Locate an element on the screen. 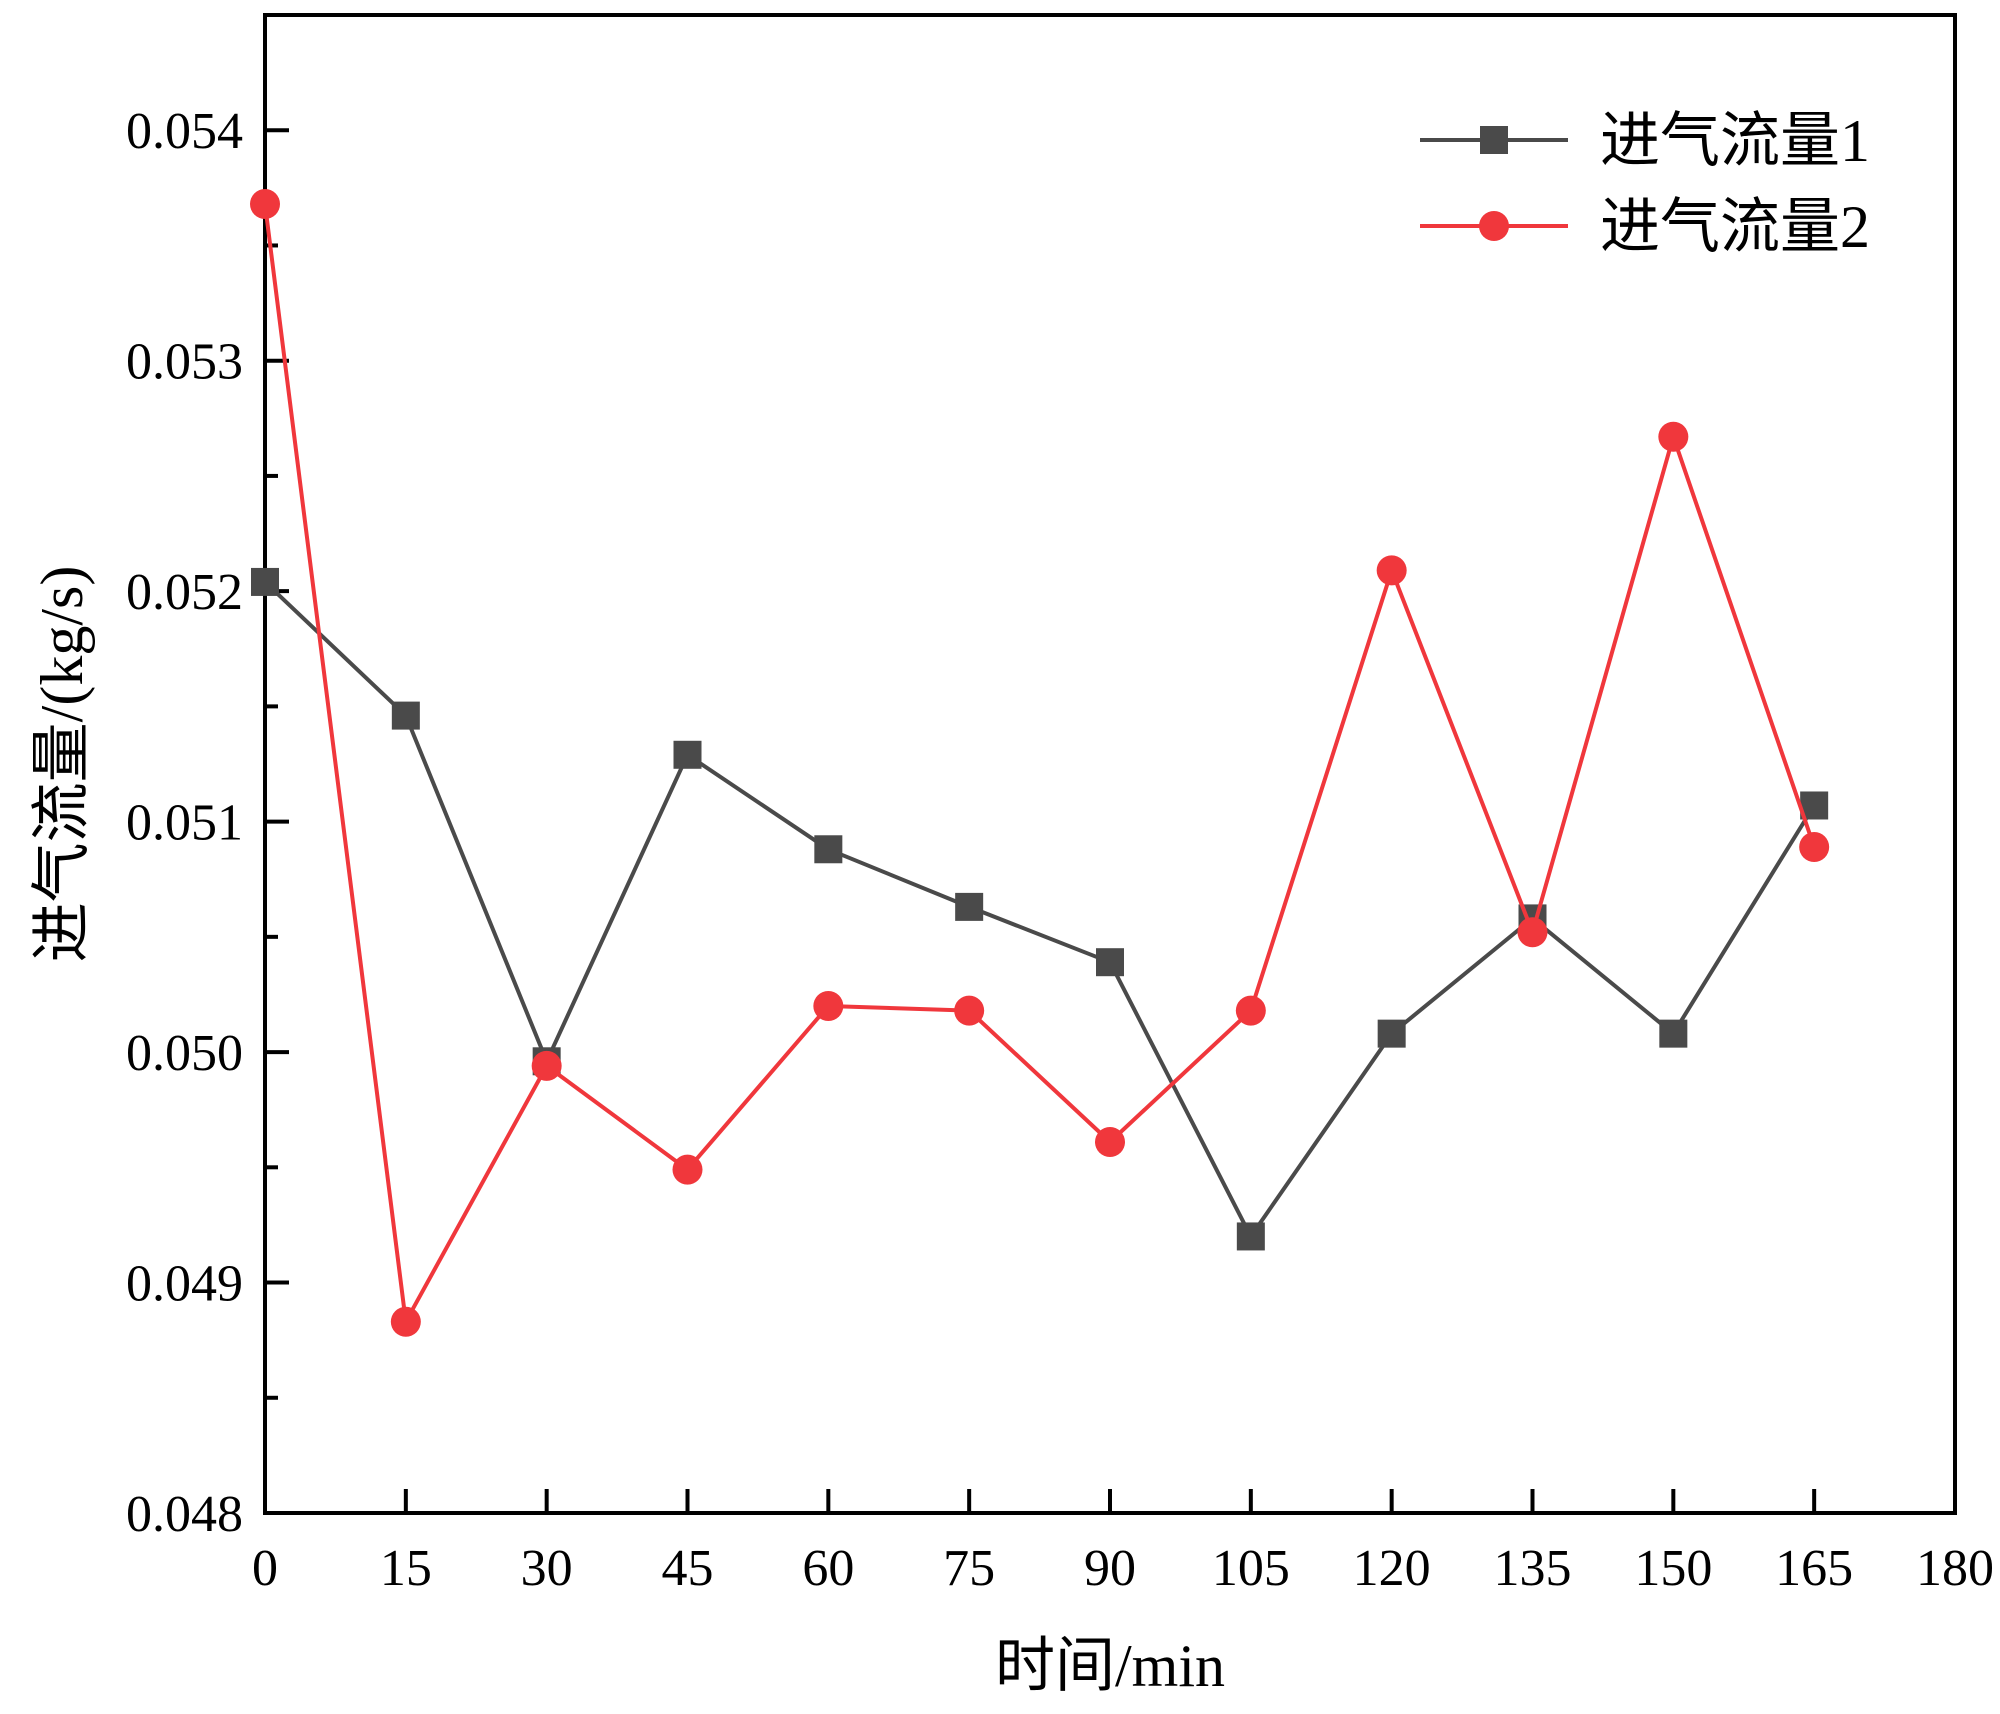 This screenshot has height=1714, width=2000. x-tick-label: 0 is located at coordinates (265, 1568).